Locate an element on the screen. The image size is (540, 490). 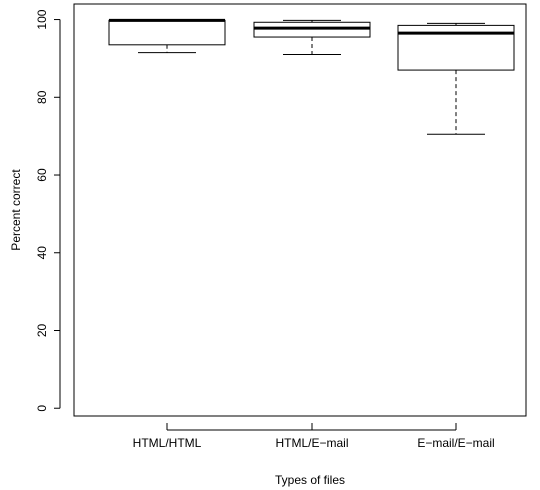
x-tick-label: HTML/E−mail is located at coordinates (311, 443).